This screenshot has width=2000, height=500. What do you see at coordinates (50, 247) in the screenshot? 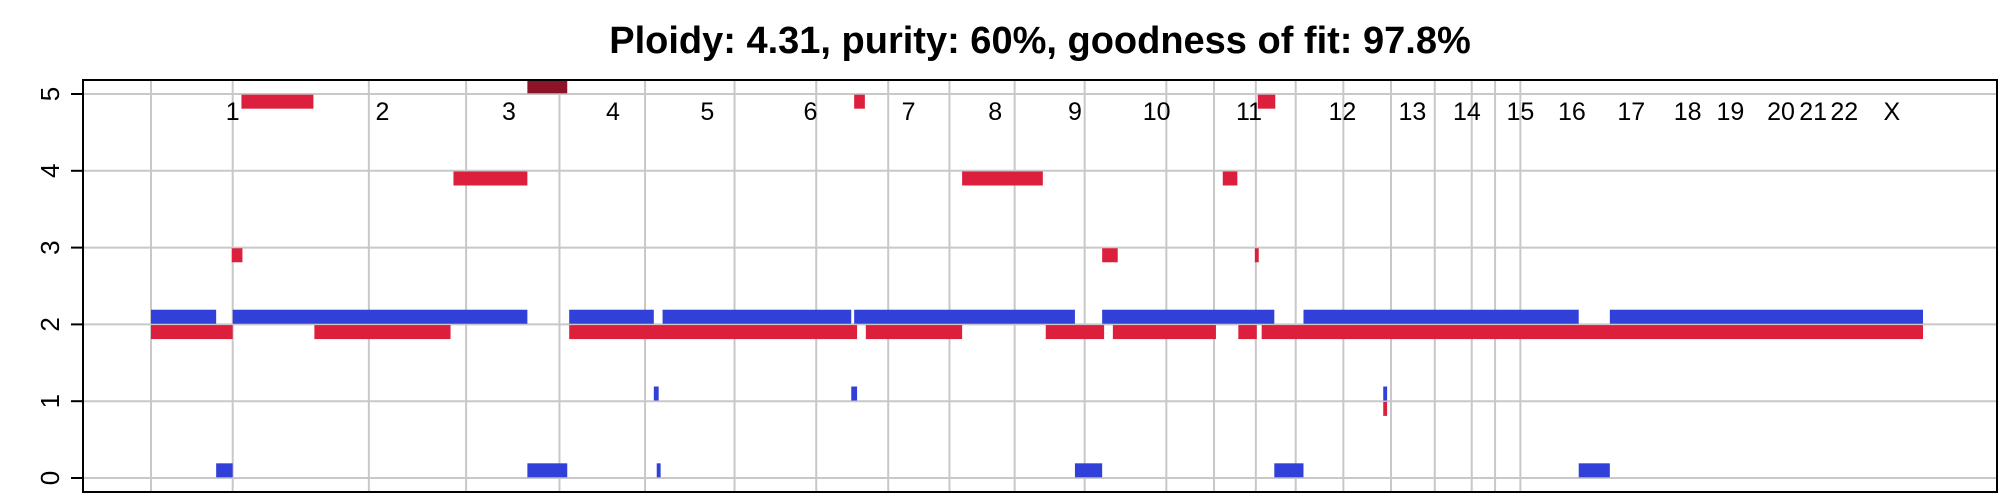
I see `y-tick-label: 3` at bounding box center [50, 247].